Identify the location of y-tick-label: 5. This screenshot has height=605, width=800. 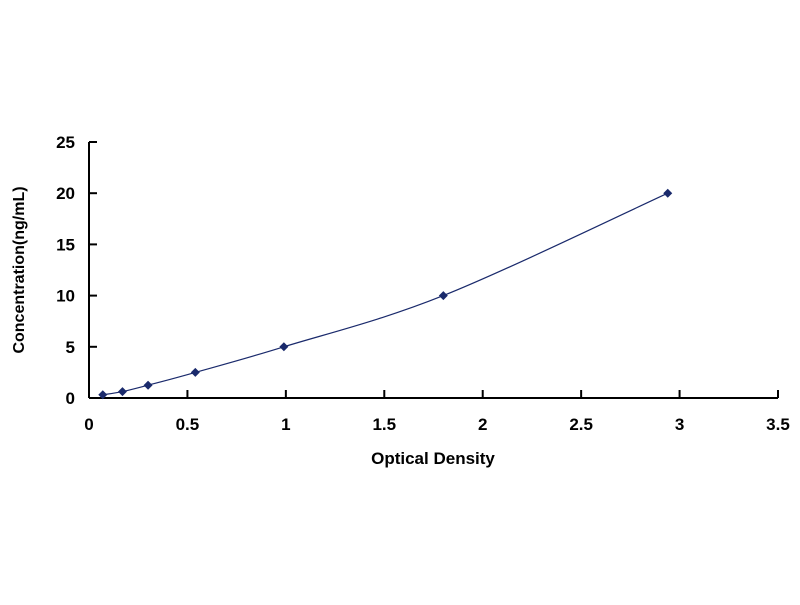
(70, 347).